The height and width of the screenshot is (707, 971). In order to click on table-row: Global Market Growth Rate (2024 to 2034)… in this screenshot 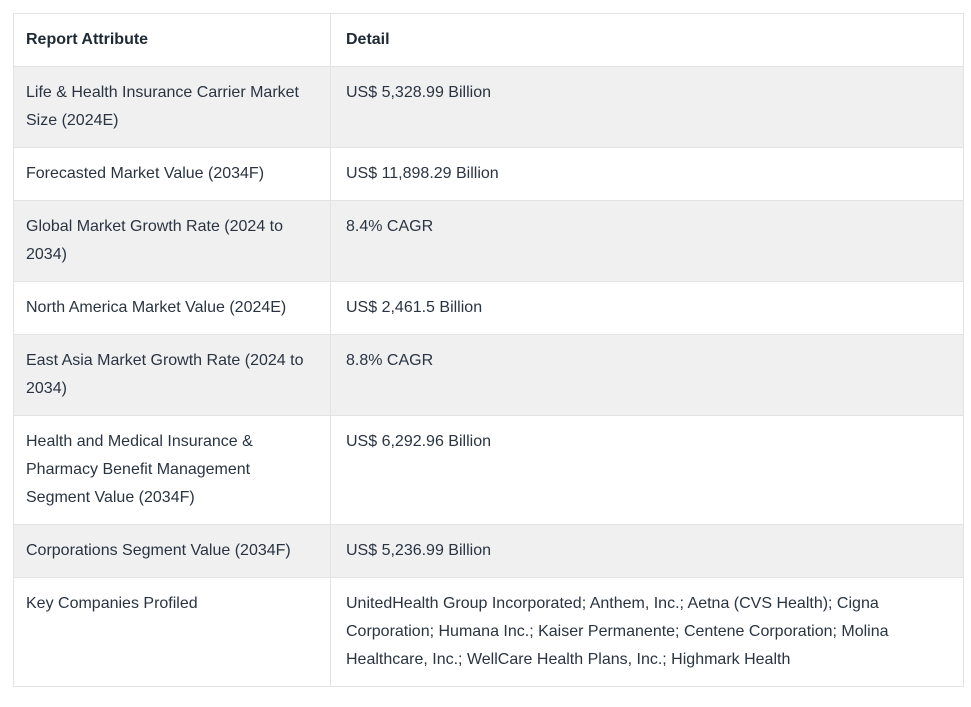, I will do `click(488, 241)`.